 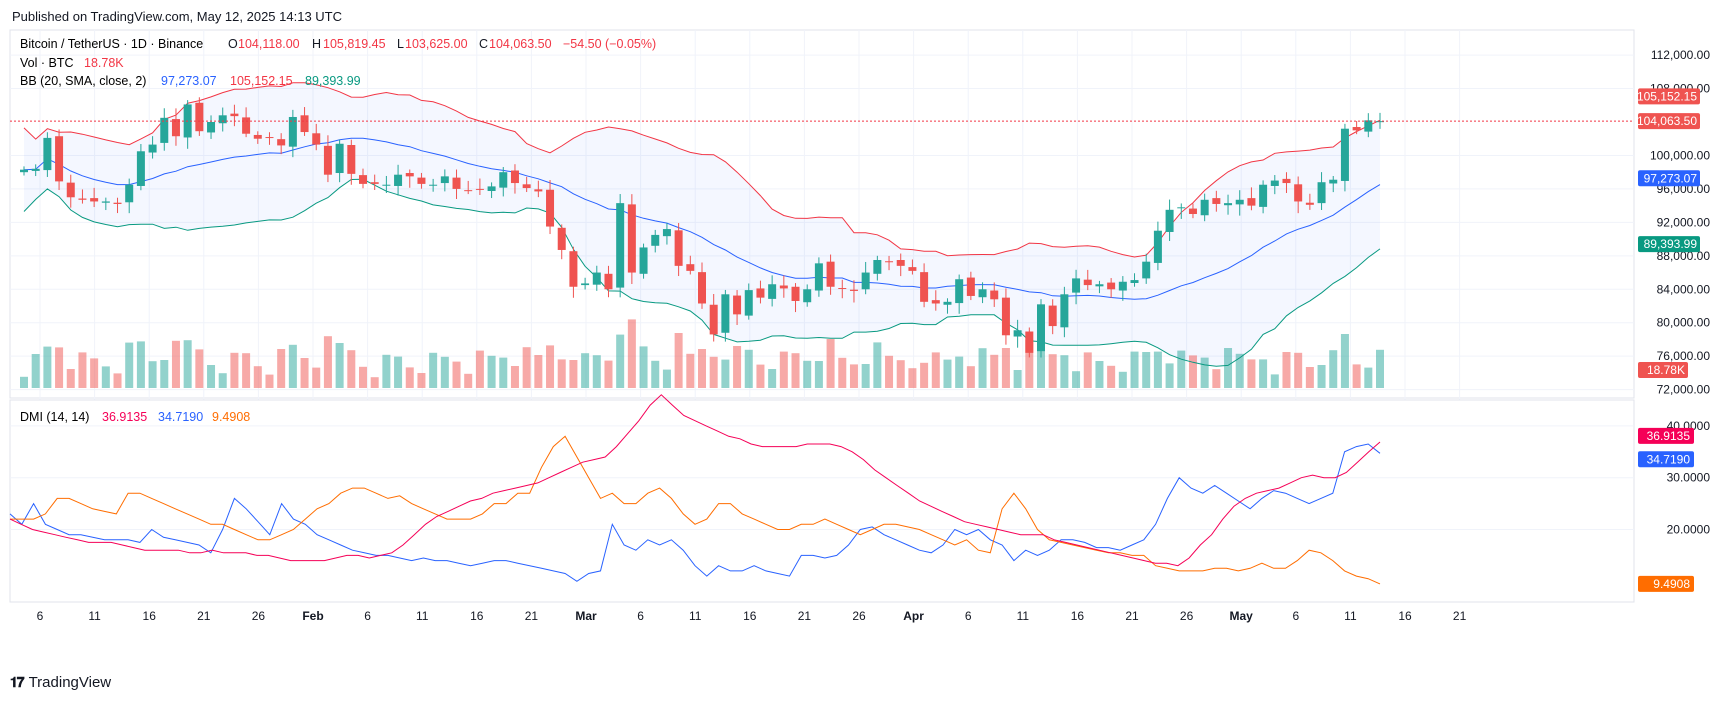 I want to click on dmi-tag-label: 9.4908, so click(x=1671, y=584).